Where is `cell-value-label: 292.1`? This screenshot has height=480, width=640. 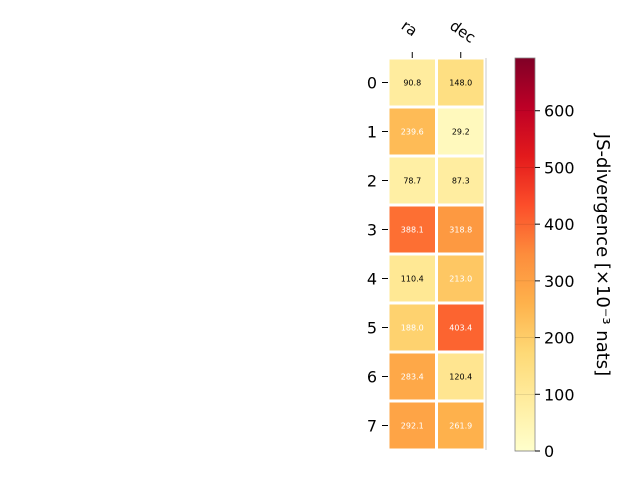
cell-value-label: 292.1 is located at coordinates (412, 426).